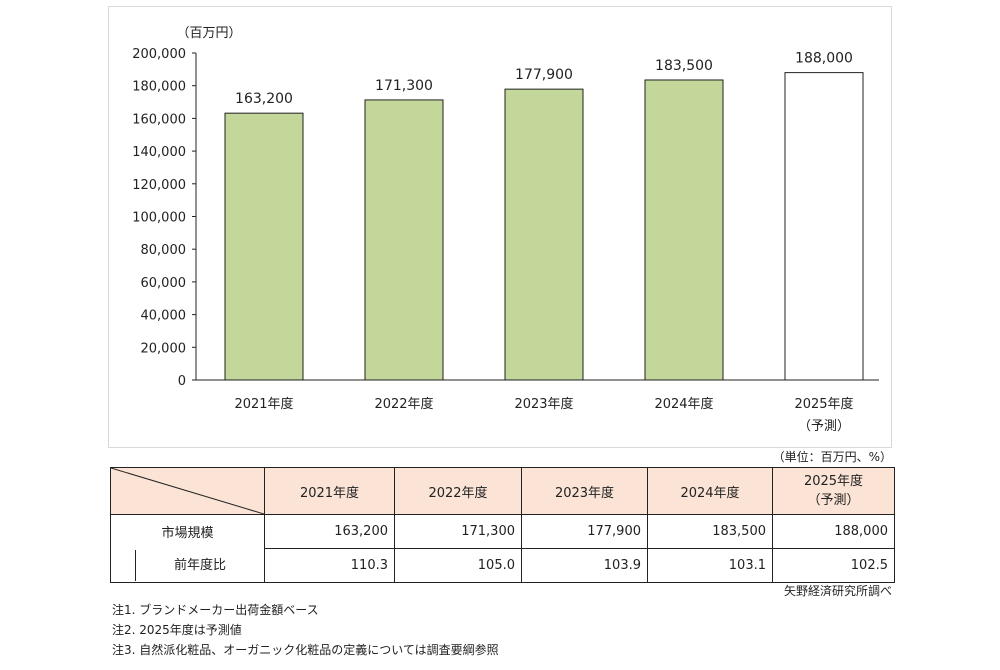 This screenshot has height=670, width=1000. What do you see at coordinates (159, 119) in the screenshot?
I see `y-tick-label: 160,000` at bounding box center [159, 119].